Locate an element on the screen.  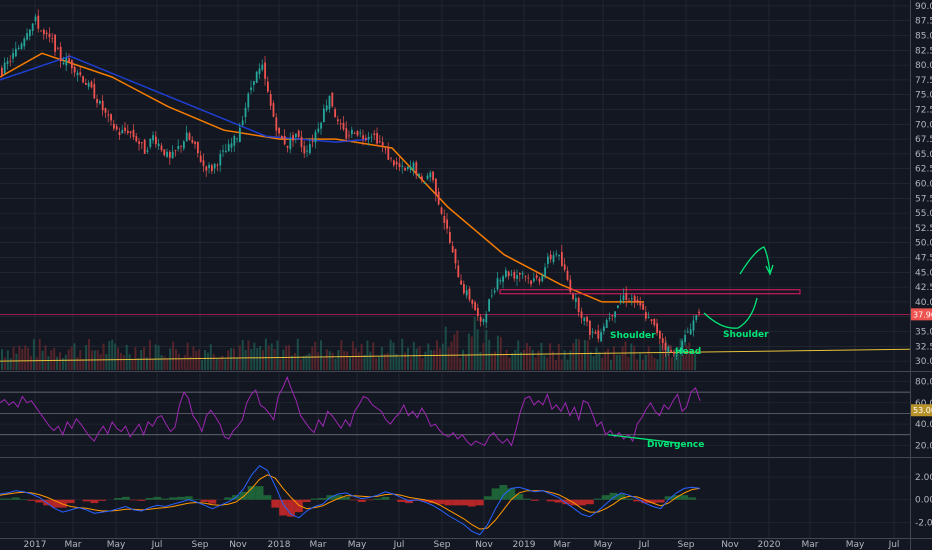
x-tick-label: 2020 is located at coordinates (769, 545).